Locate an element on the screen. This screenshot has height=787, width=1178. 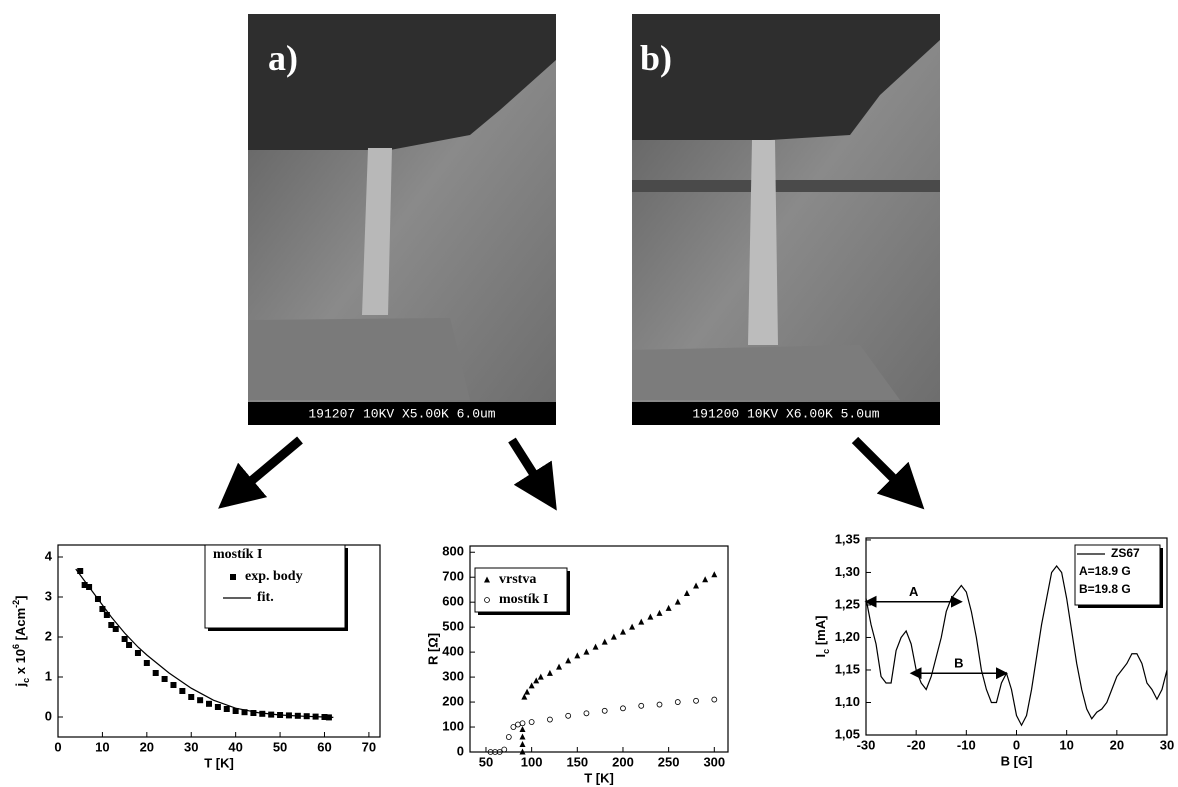
y-axis-label: jc x 106 [Acm-2] is located at coordinates (21, 641).